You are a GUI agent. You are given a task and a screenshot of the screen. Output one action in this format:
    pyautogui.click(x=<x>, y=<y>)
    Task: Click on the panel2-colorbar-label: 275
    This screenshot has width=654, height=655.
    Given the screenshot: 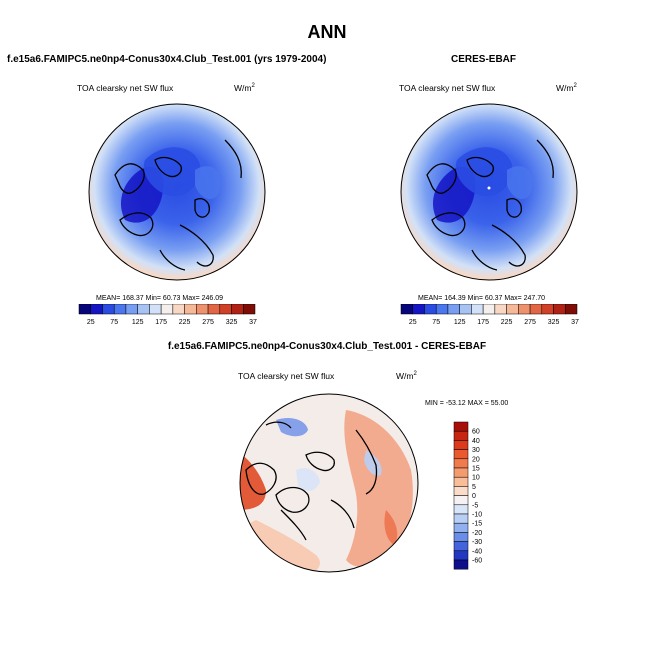 What is the action you would take?
    pyautogui.click(x=530, y=322)
    